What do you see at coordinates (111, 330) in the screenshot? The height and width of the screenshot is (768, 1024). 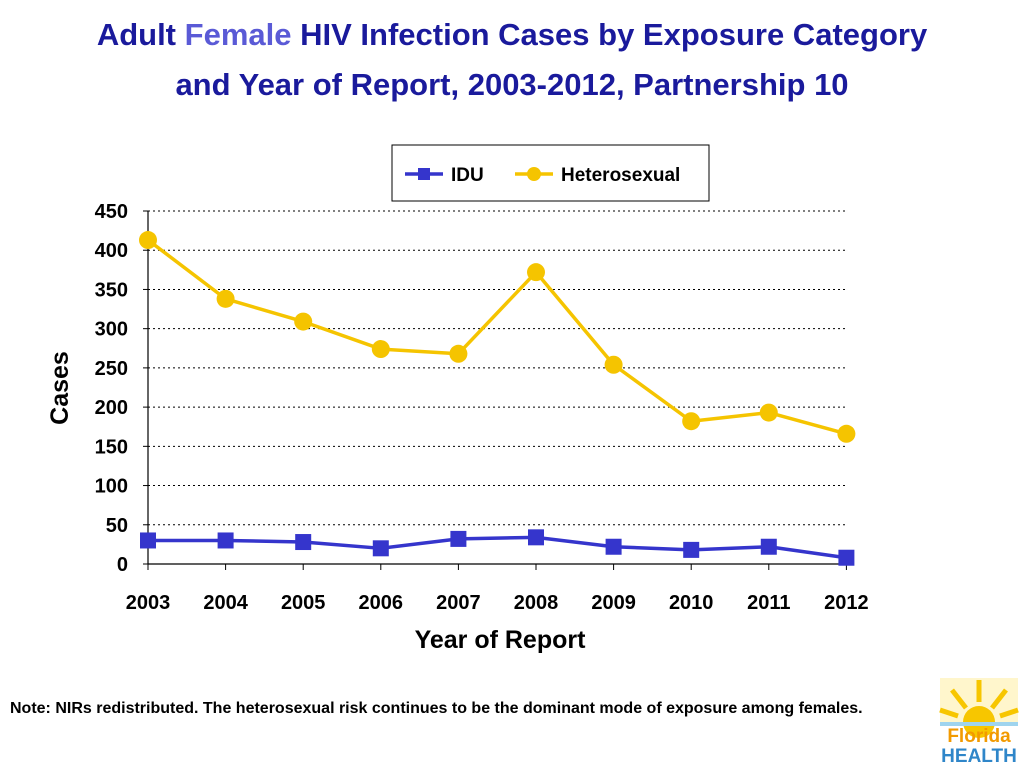 I see `y-tick-label: 300` at bounding box center [111, 330].